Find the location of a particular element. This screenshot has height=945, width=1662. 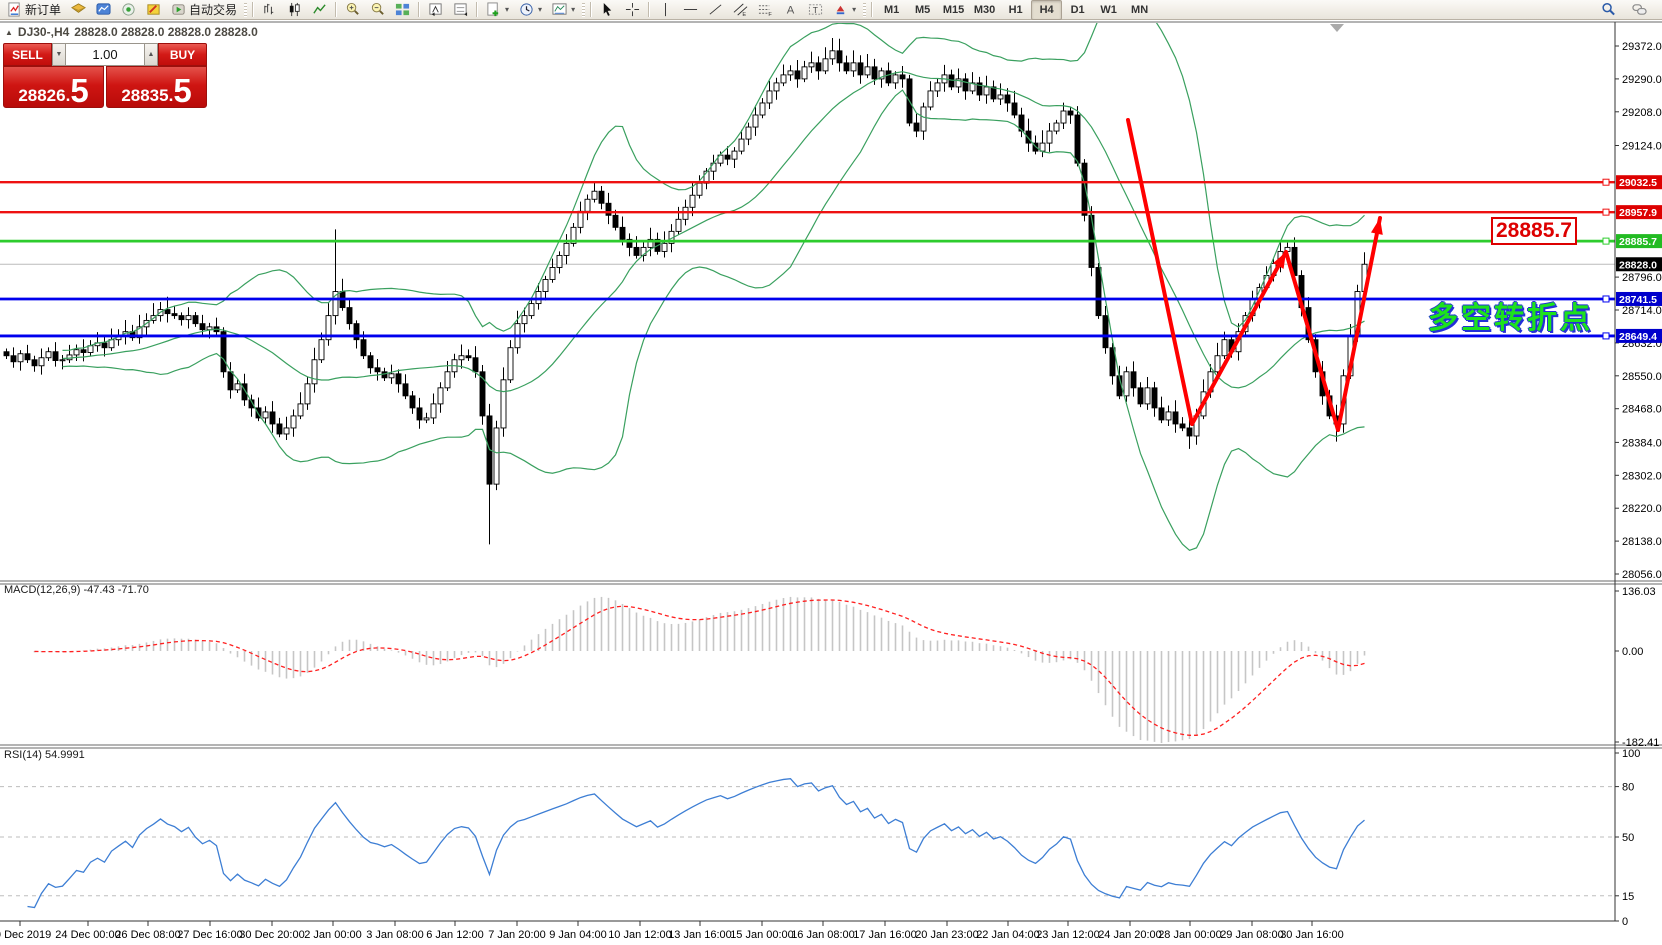

svg-text: 20 Dec 2019 is located at coordinates (25, 935).